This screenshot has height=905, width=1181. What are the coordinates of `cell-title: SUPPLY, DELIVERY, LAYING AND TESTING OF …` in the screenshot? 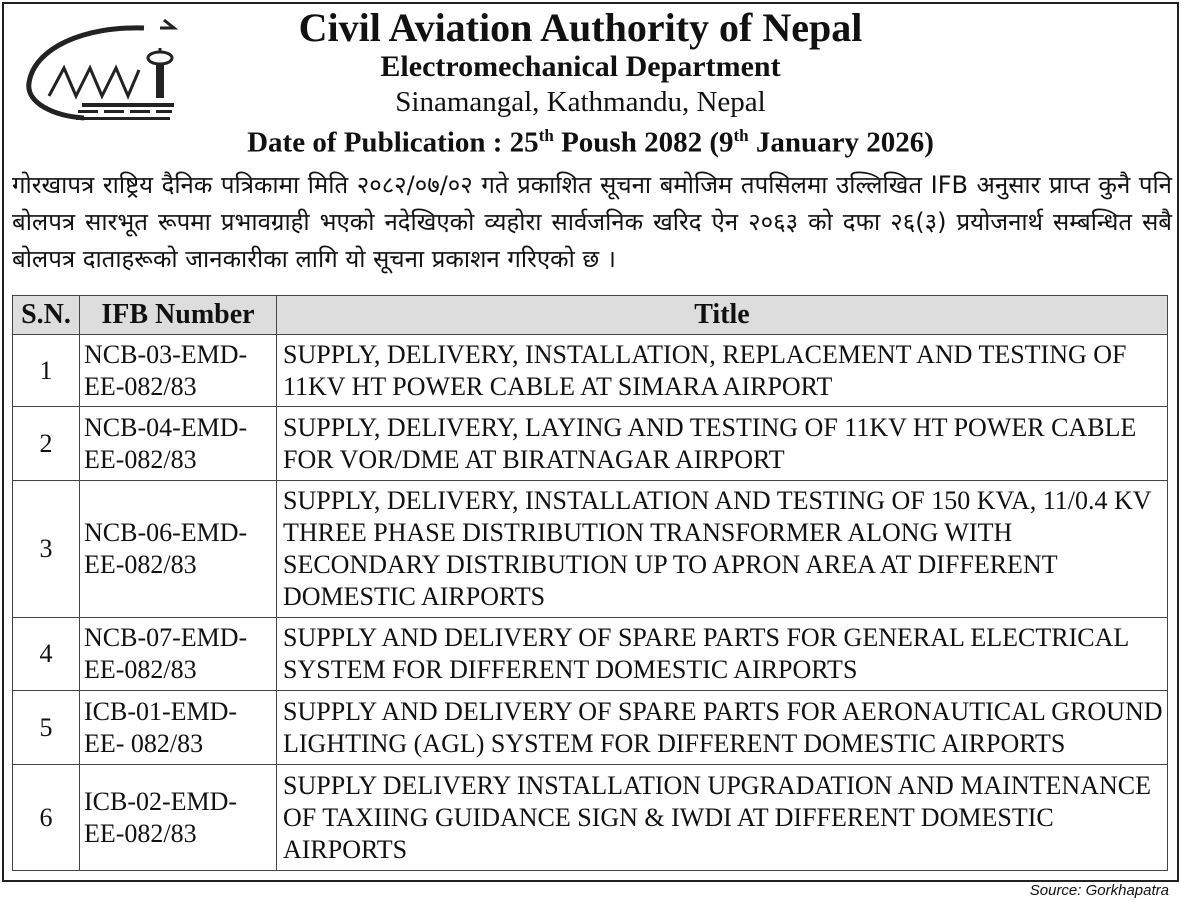 It's located at (722, 443).